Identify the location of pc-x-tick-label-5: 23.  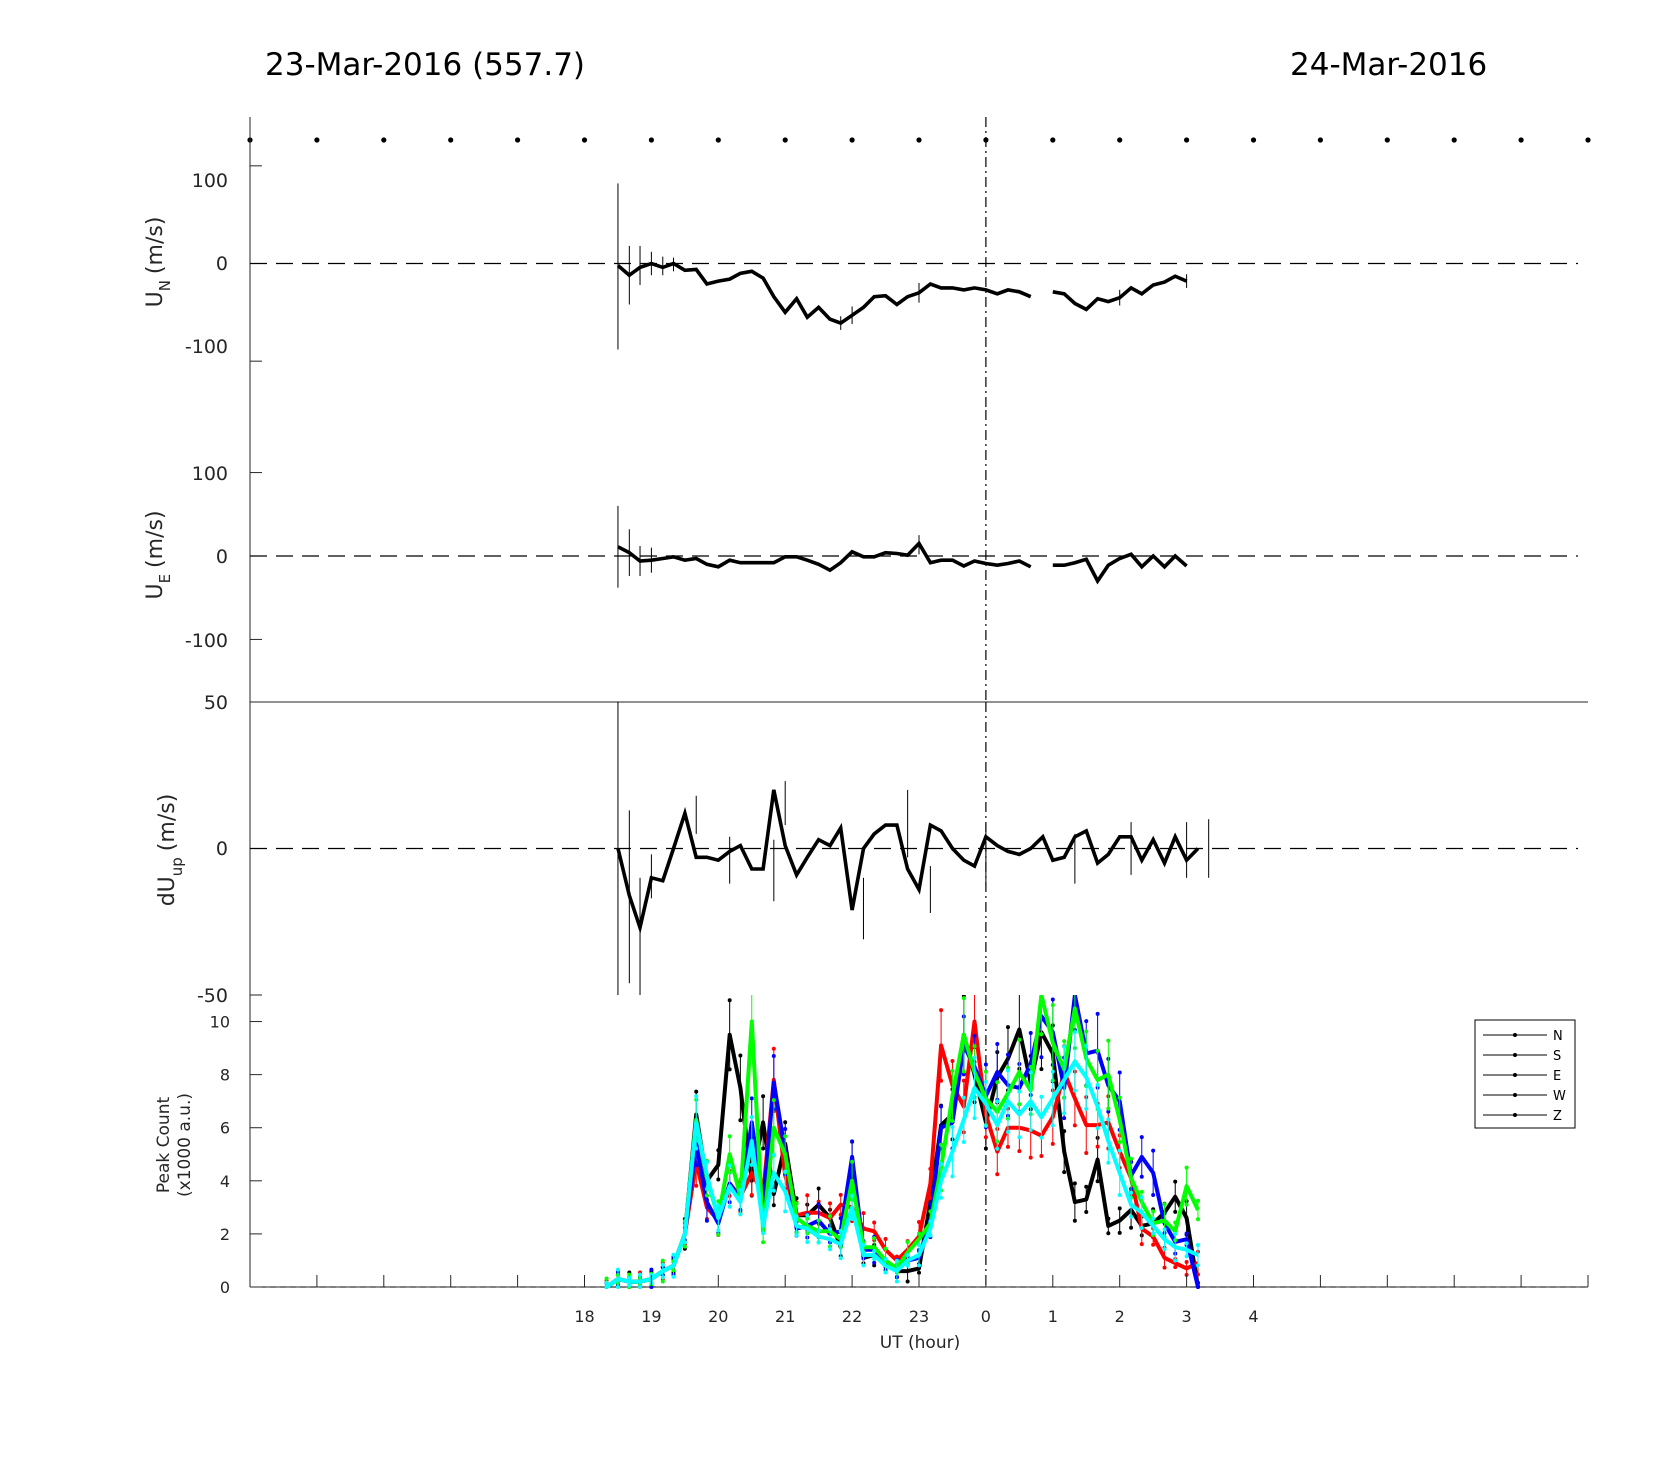
(919, 1316).